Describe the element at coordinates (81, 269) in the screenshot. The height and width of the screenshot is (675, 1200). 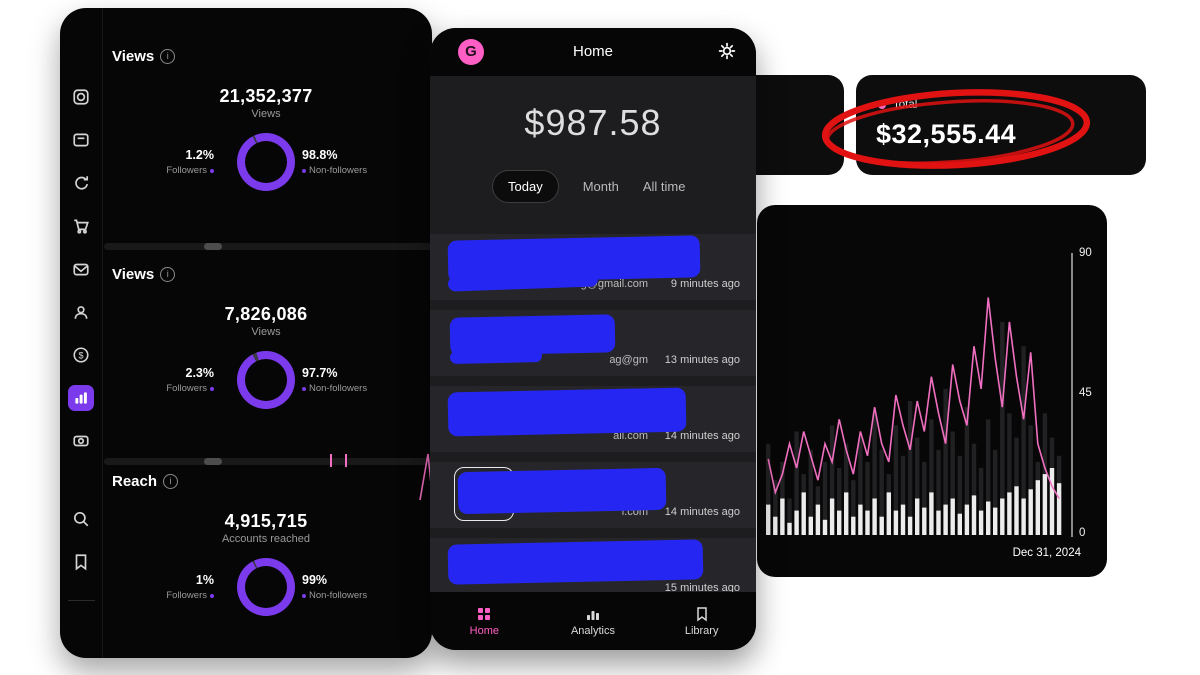
I see `messages-icon` at that location.